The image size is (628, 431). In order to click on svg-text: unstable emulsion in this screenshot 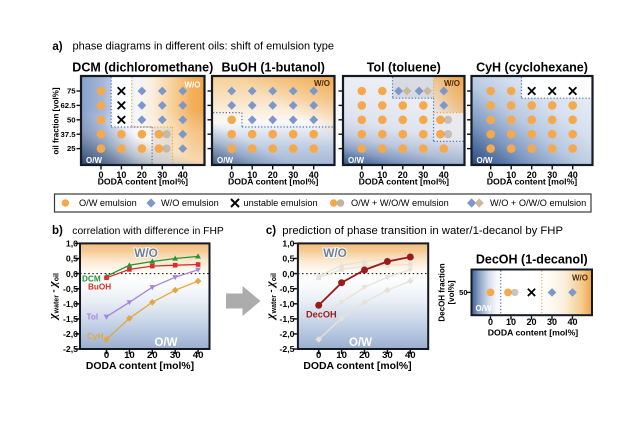, I will do `click(281, 203)`.